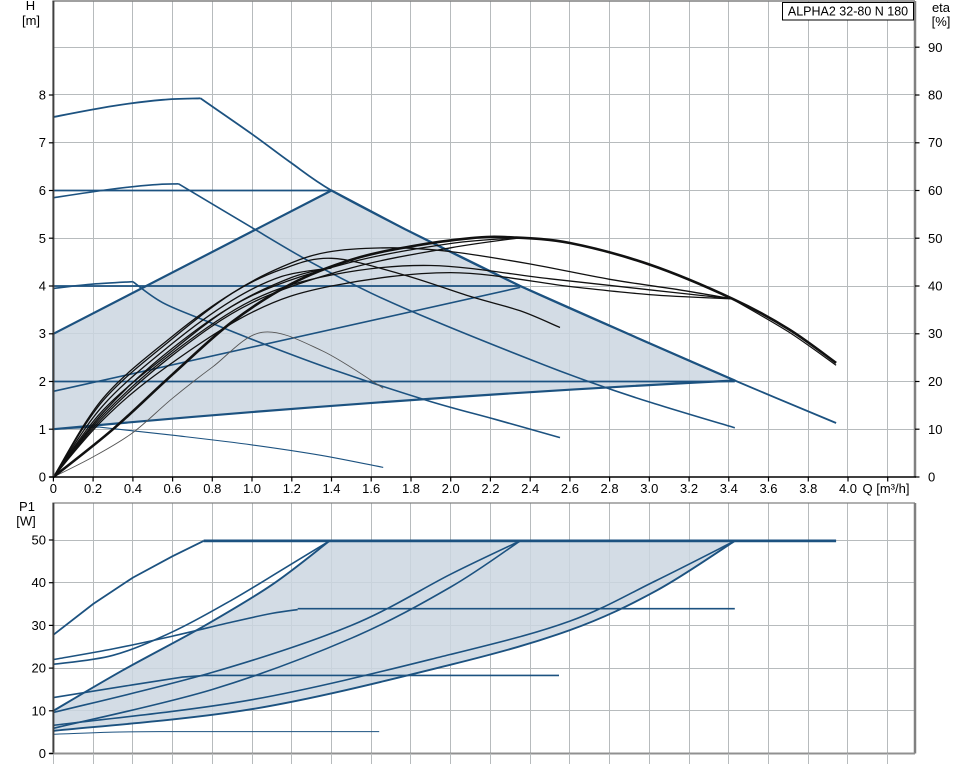 The height and width of the screenshot is (764, 968). What do you see at coordinates (886, 488) in the screenshot?
I see `svg-text: Q [m³/h]` at bounding box center [886, 488].